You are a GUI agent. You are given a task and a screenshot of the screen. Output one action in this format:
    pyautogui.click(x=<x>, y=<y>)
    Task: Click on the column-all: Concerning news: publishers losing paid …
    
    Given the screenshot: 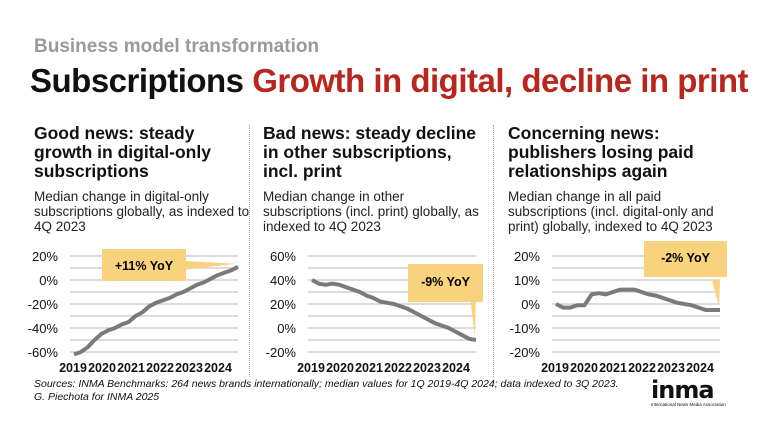 What is the action you would take?
    pyautogui.click(x=618, y=179)
    